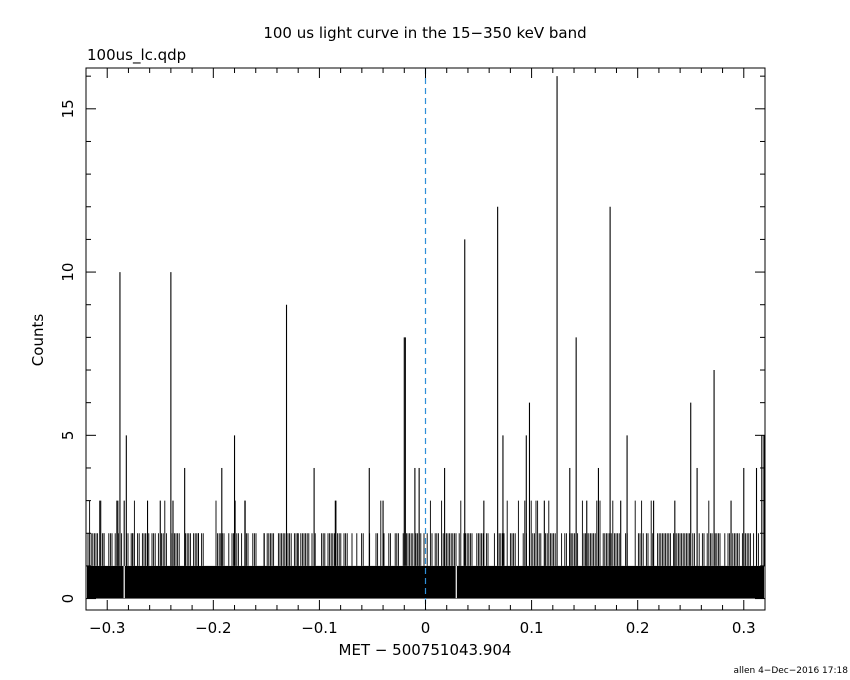  Describe the element at coordinates (319, 628) in the screenshot. I see `x-tick-label: −0.1` at that location.